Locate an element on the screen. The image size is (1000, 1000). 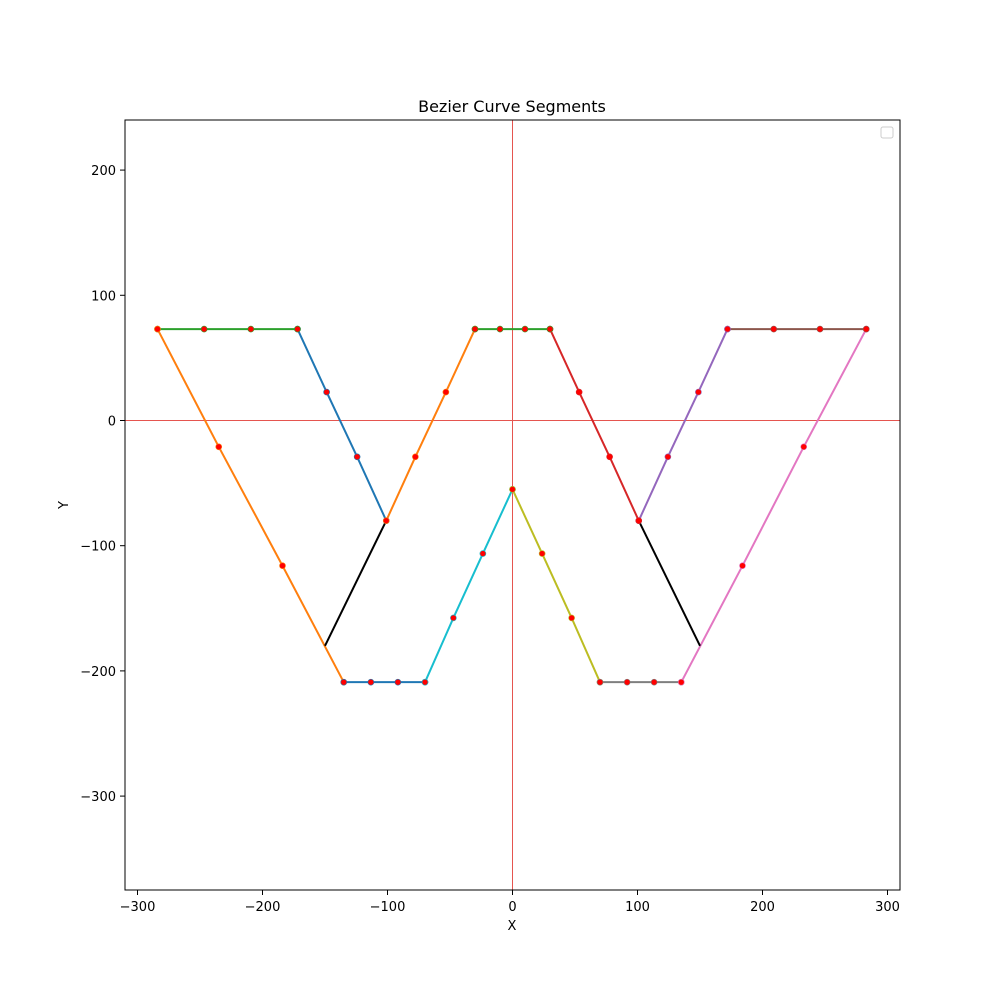
x-tick-label: −200 is located at coordinates (263, 907).